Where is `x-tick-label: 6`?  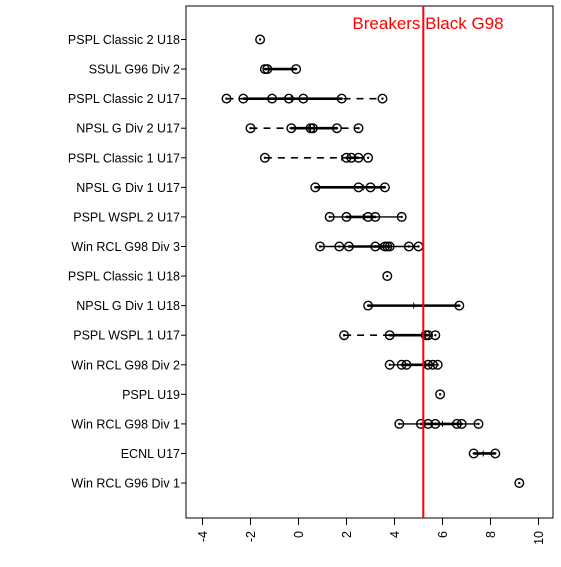
x-tick-label: 6 is located at coordinates (443, 534).